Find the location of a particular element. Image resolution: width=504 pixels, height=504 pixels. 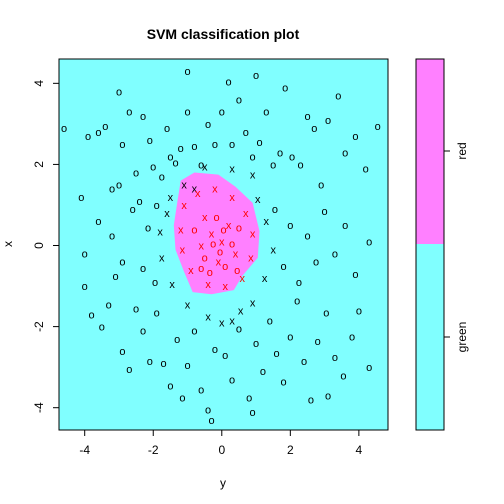

point-green-circle-34: o is located at coordinates (285, 88).